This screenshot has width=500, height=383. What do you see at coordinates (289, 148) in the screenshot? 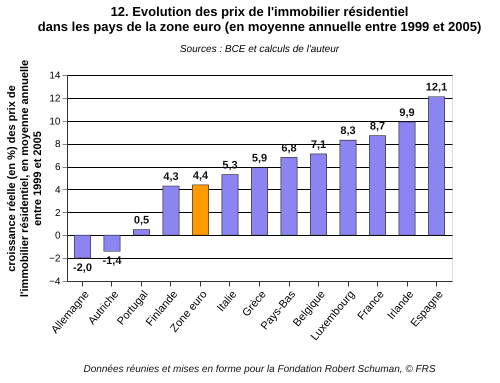
I see `data-label: 6,8` at bounding box center [289, 148].